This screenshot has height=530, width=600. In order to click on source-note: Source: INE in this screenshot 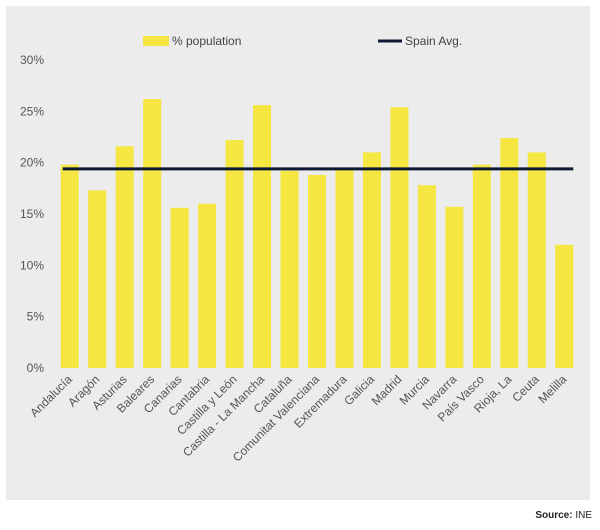, I will do `click(563, 515)`.